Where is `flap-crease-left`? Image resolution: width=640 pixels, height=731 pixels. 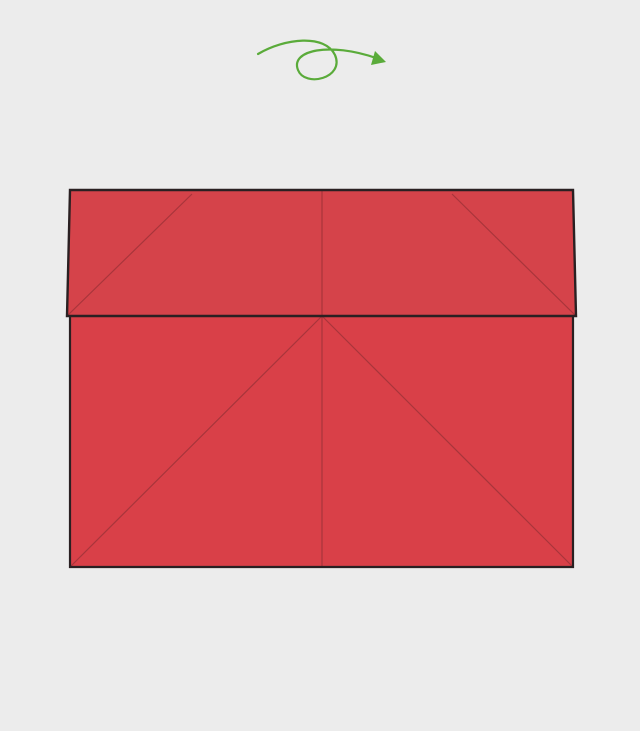 flap-crease-left is located at coordinates (129, 255).